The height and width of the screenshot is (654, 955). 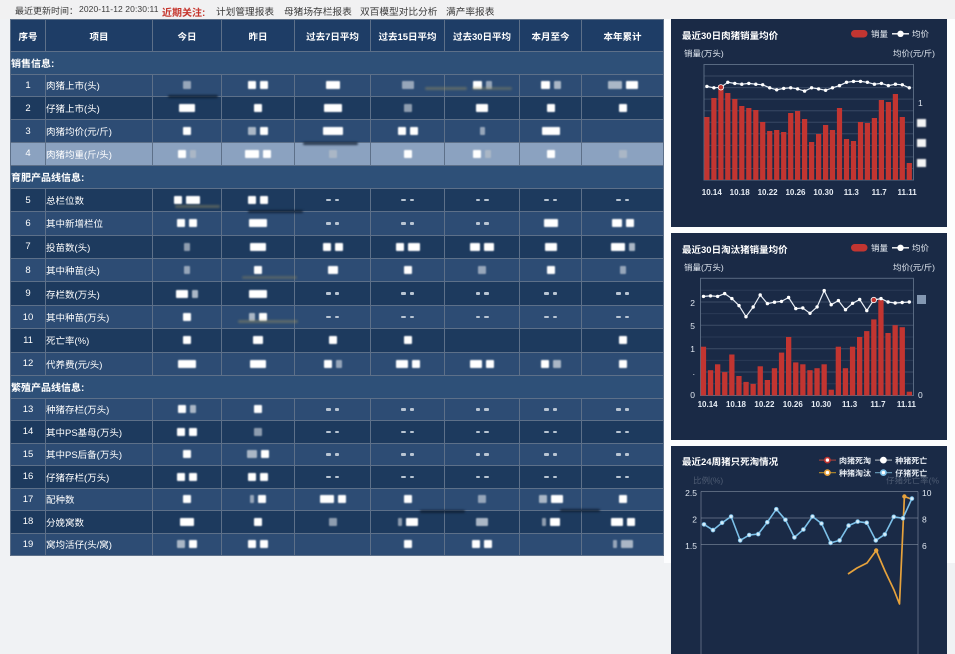 What do you see at coordinates (911, 473) in the screenshot?
I see `svg-text: 仔猪死亡` at bounding box center [911, 473].